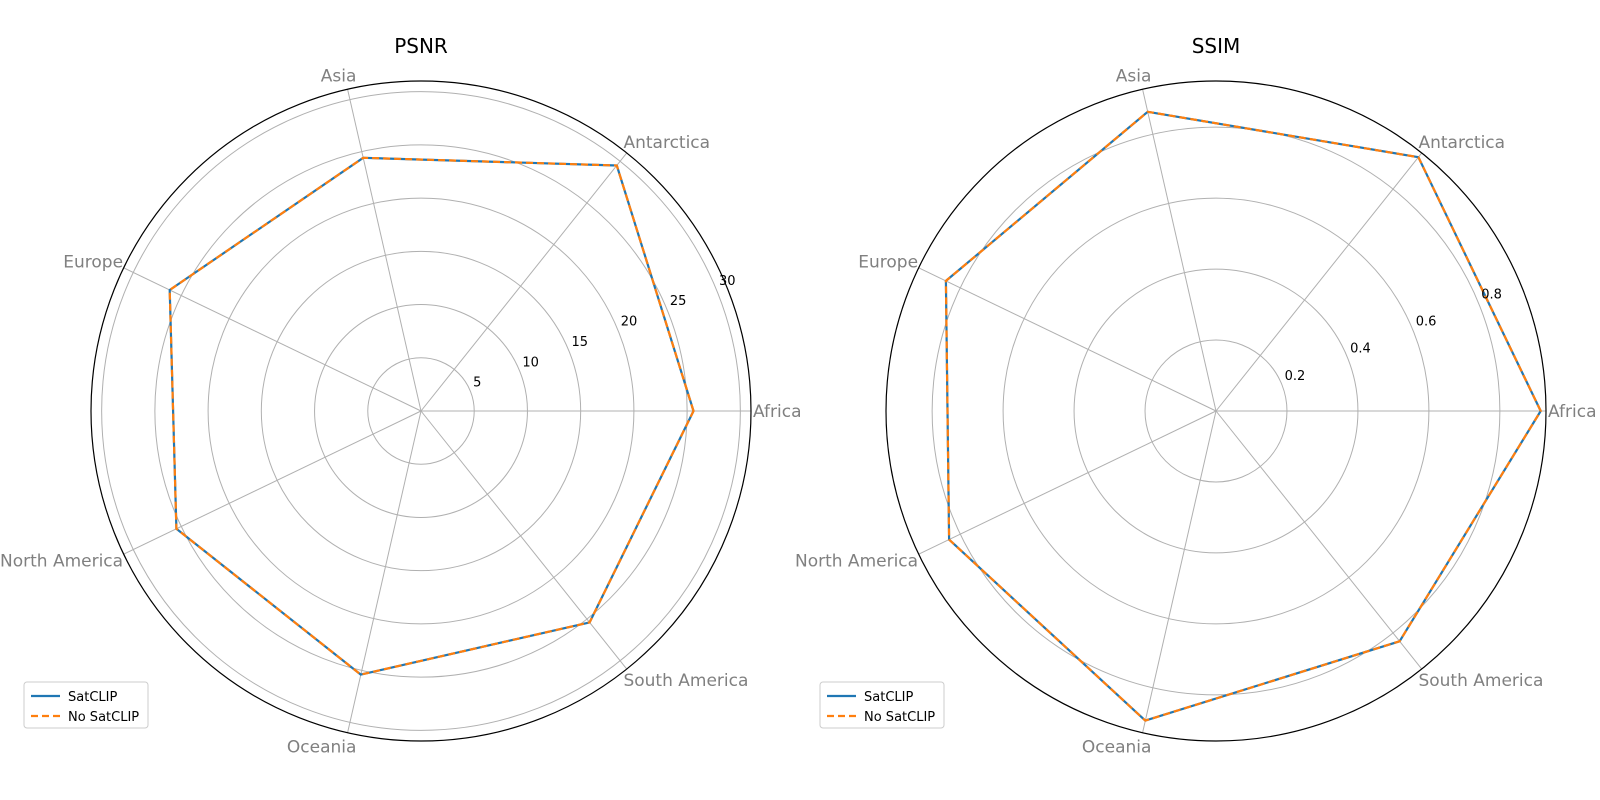 The image size is (1600, 800). I want to click on chart-title: SSIM, so click(1216, 46).